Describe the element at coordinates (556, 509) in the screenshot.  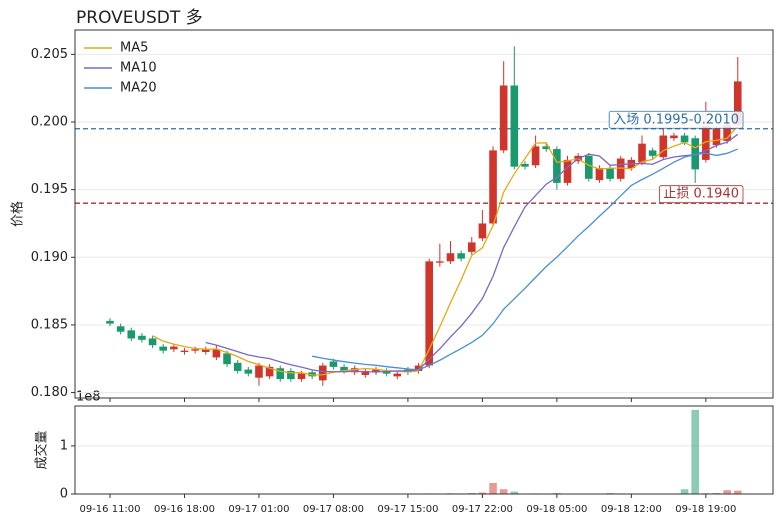
I see `x-tick-label: 09-18 05:00` at that location.